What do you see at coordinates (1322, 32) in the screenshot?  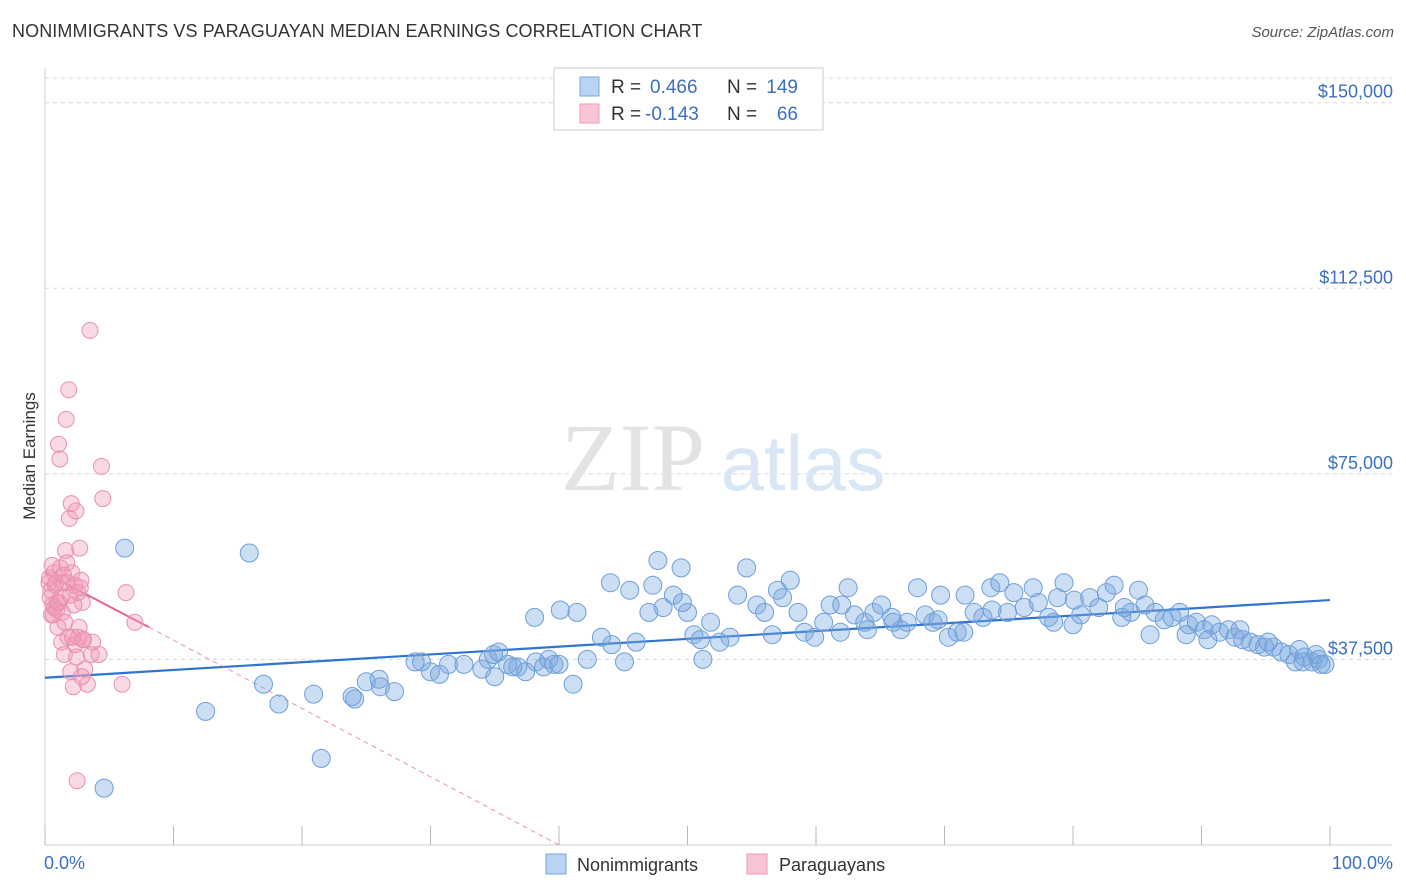 I see `source-label: Source: ZipAtlas.com` at bounding box center [1322, 32].